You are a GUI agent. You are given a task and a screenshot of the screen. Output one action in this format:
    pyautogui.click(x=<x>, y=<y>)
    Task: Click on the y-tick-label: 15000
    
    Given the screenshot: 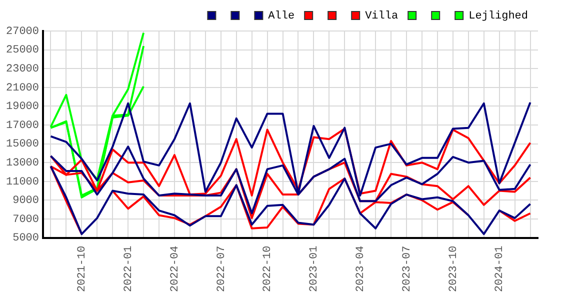 What is the action you would take?
    pyautogui.click(x=23, y=144)
    